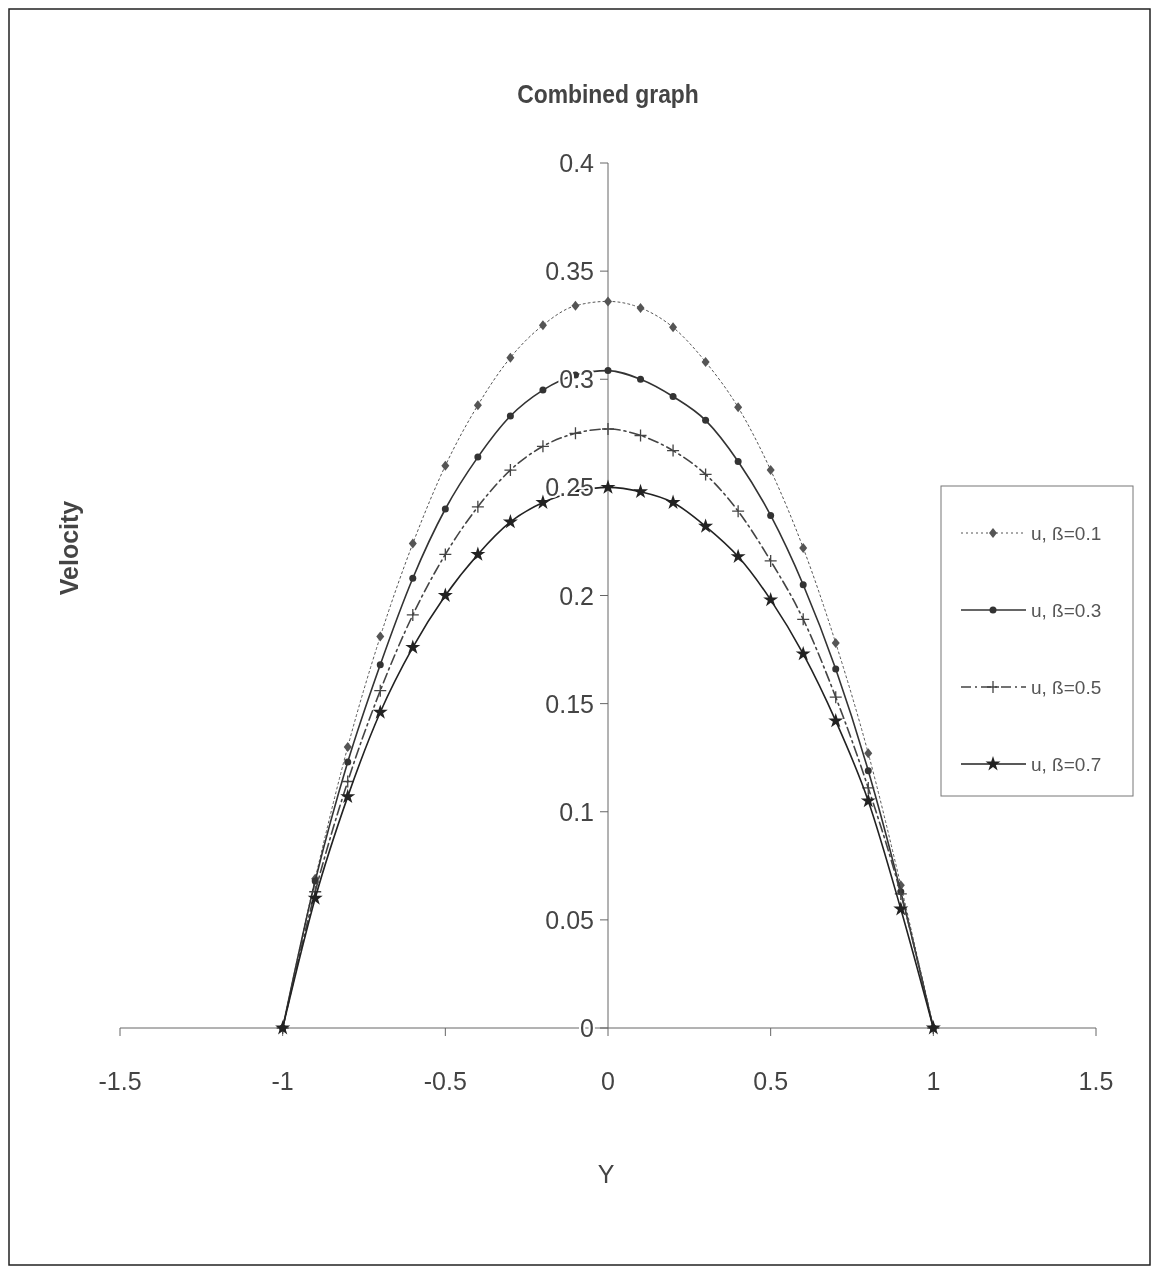 The height and width of the screenshot is (1274, 1159). What do you see at coordinates (120, 1081) in the screenshot?
I see `x-tick-label: -1.5` at bounding box center [120, 1081].